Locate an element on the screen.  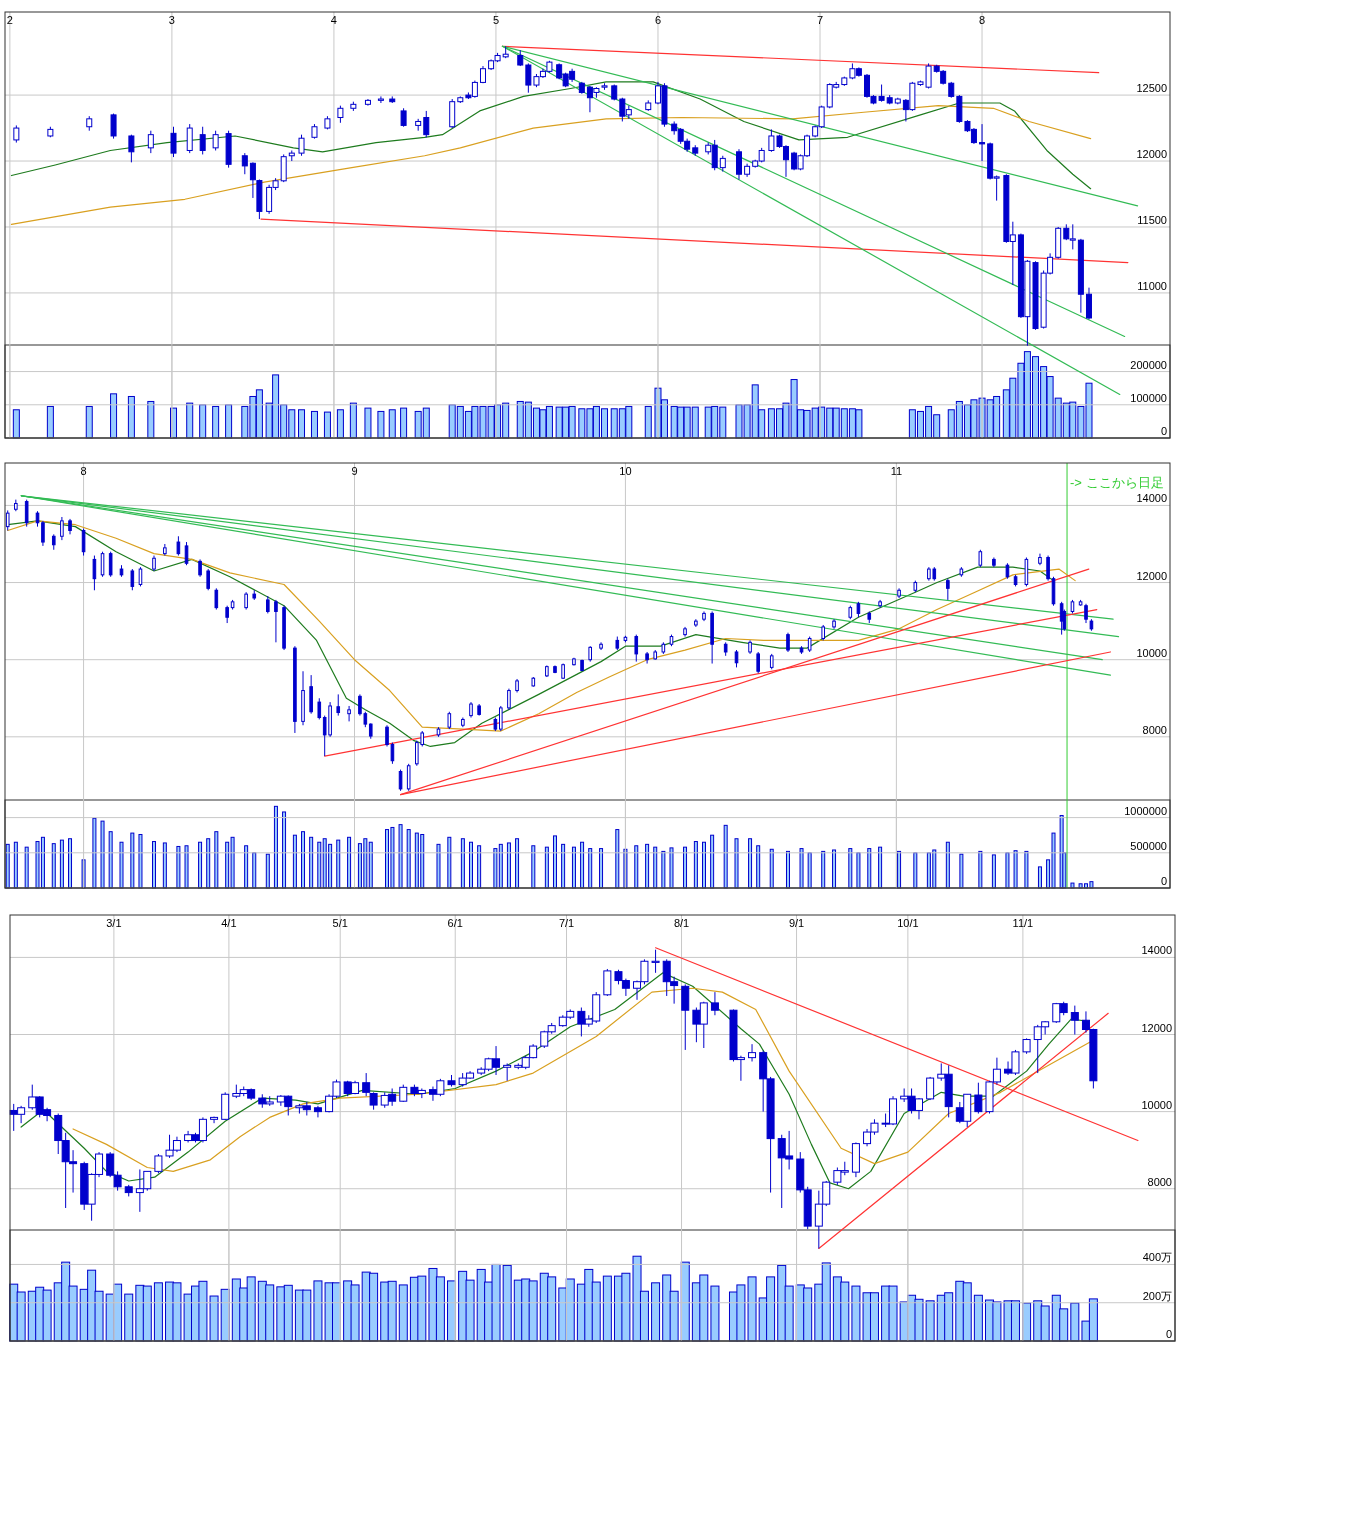
x-tick-label: 11 is located at coordinates (896, 471).